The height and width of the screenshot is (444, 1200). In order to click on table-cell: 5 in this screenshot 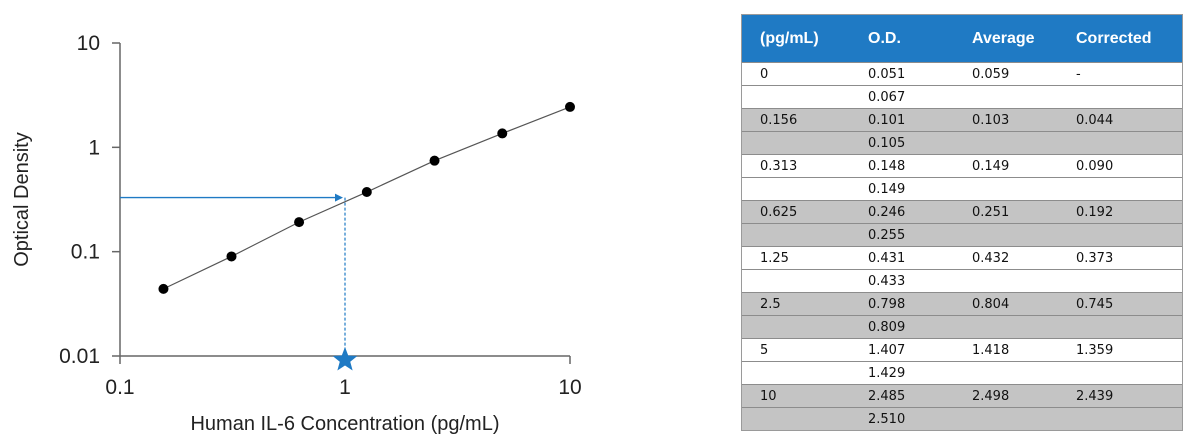, I will do `click(796, 350)`.